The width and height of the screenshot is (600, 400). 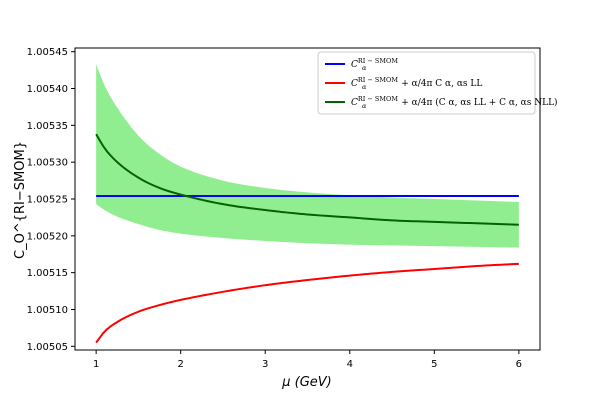 I want to click on y-axis-label-group: C_O^{RI−SMOM}, so click(x=20, y=200).